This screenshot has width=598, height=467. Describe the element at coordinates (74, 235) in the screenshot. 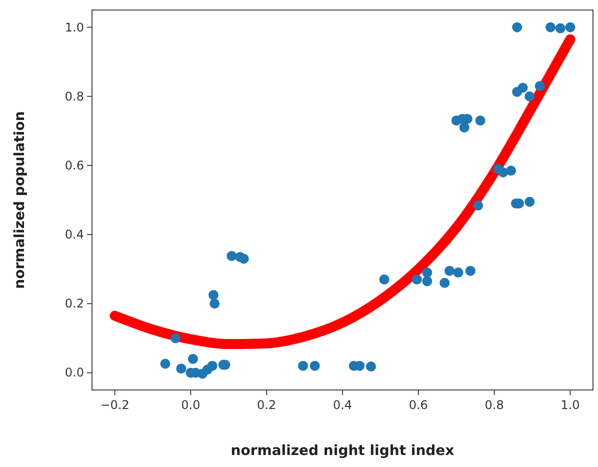

I see `y-tick-label: 0.4` at that location.